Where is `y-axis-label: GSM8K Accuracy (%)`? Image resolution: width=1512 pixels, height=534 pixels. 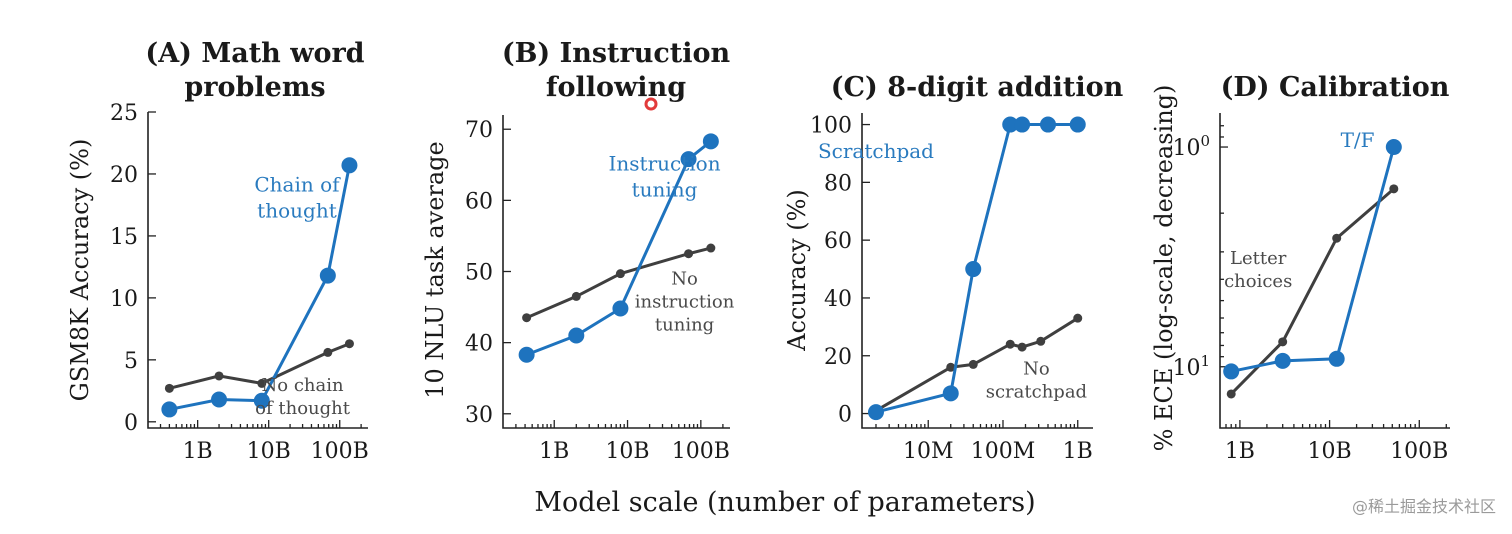
y-axis-label: GSM8K Accuracy (%) is located at coordinates (80, 270).